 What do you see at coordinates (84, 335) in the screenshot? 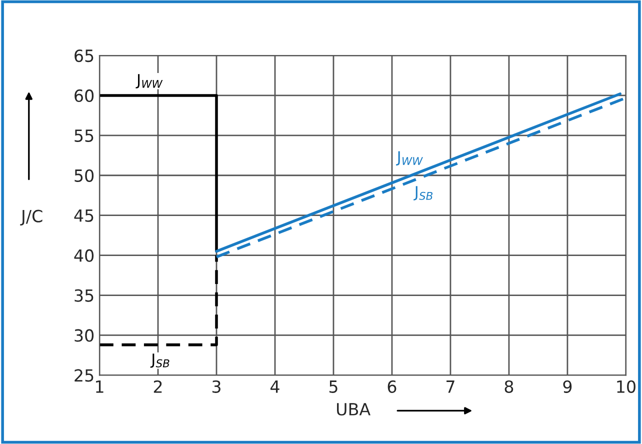
I see `y-tick-label: 30` at bounding box center [84, 335].